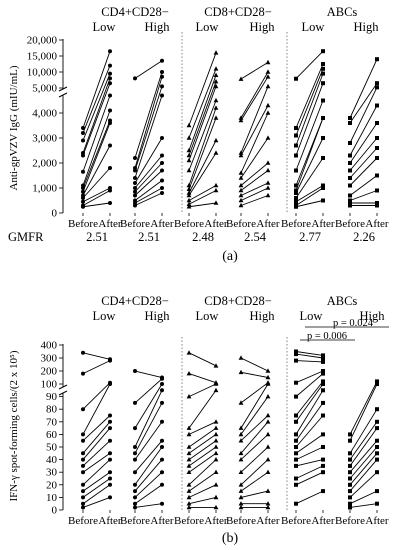 This screenshot has height=550, width=416. Describe the element at coordinates (353, 323) in the screenshot. I see `p-value-label: p = 0.024` at that location.